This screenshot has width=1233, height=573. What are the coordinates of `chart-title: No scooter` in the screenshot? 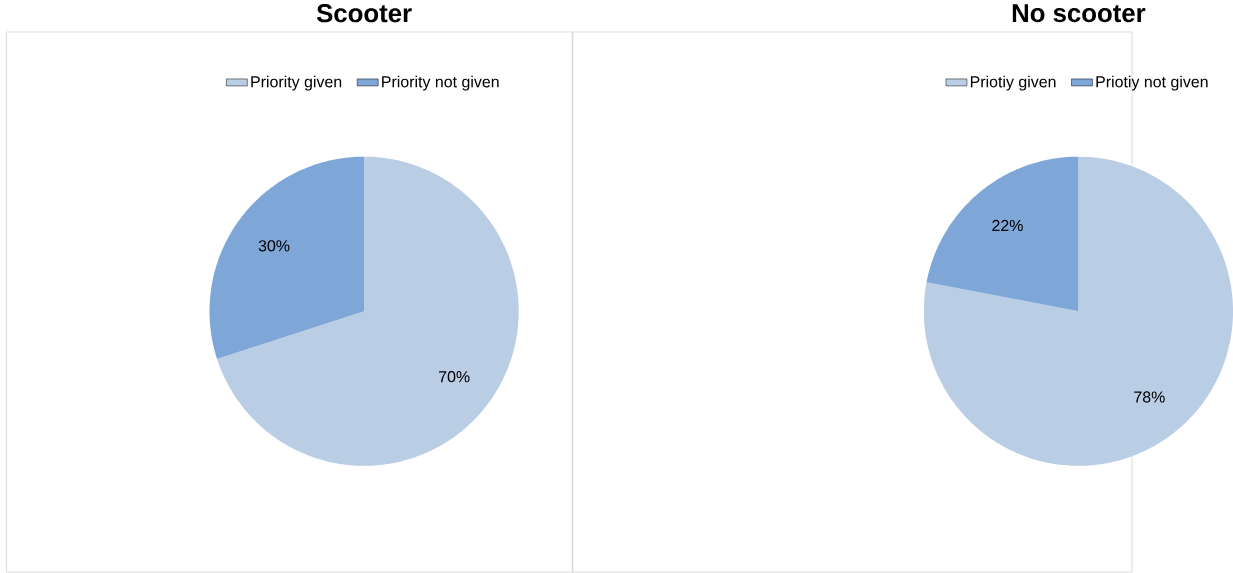 It's located at (1079, 13).